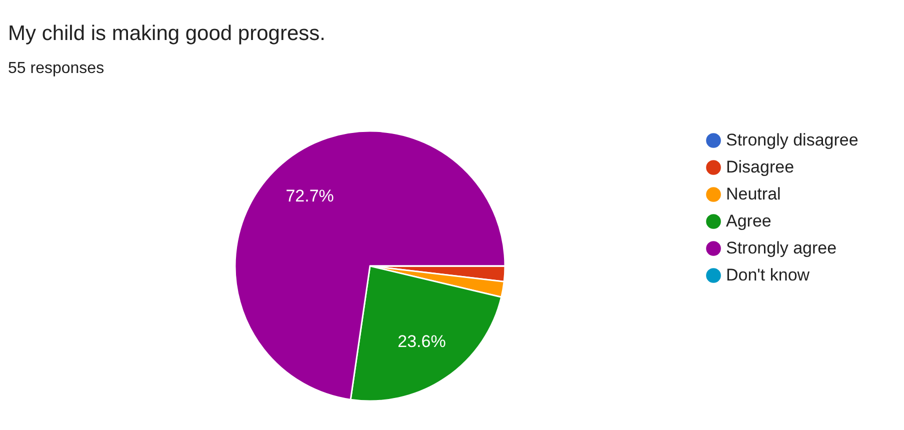 The image size is (904, 430). What do you see at coordinates (760, 167) in the screenshot?
I see `legend-label: Disagree` at bounding box center [760, 167].